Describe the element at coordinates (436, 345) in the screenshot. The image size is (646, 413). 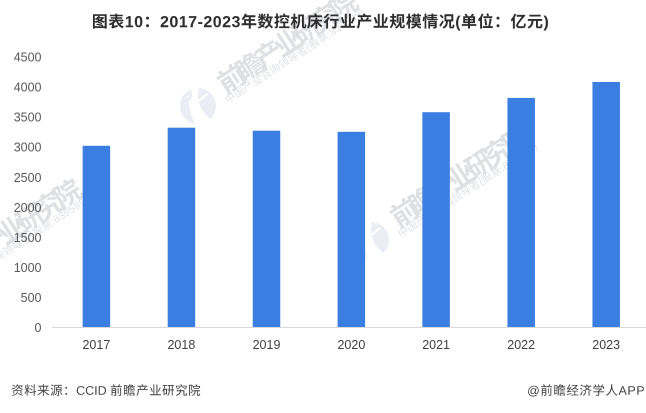
I see `svg-text: 2021` at that location.